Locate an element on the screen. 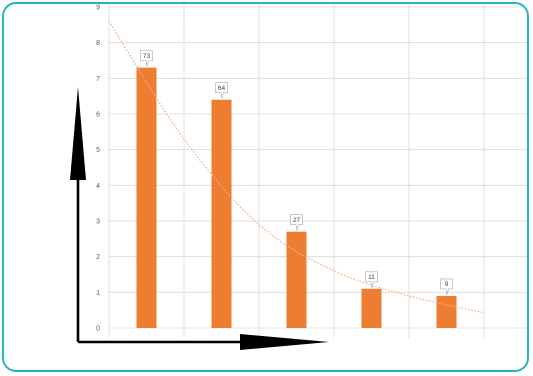  data-label-callout: 27 is located at coordinates (296, 222).